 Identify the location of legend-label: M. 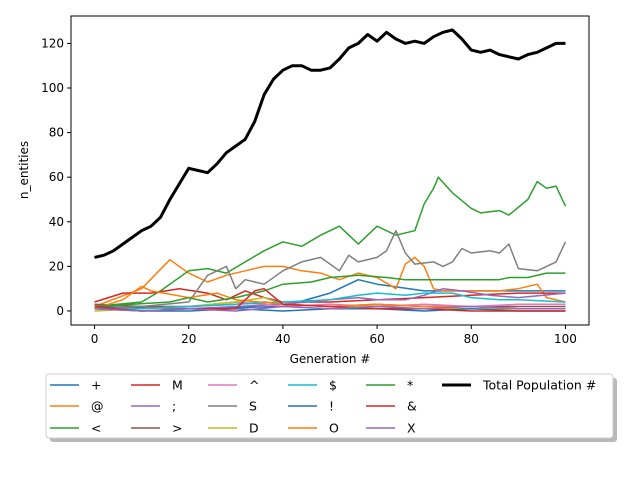
(177, 385).